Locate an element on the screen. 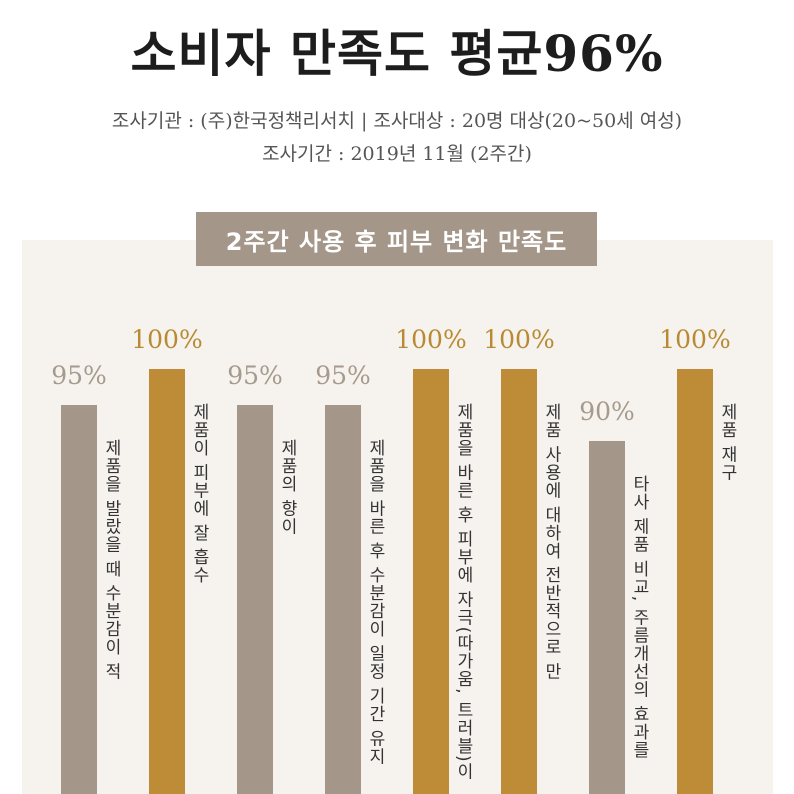  bar-value-label-7: 90% is located at coordinates (607, 411).